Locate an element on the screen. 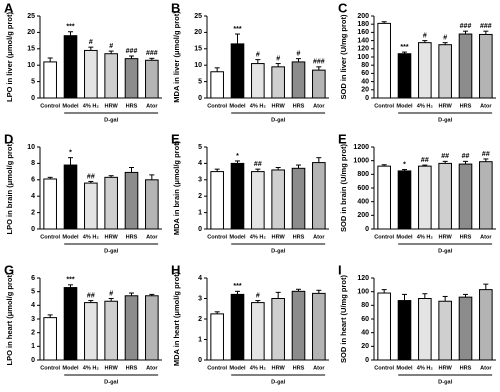  y-axis-label: MDA in heart (μmol/g prot) is located at coordinates (176, 318).